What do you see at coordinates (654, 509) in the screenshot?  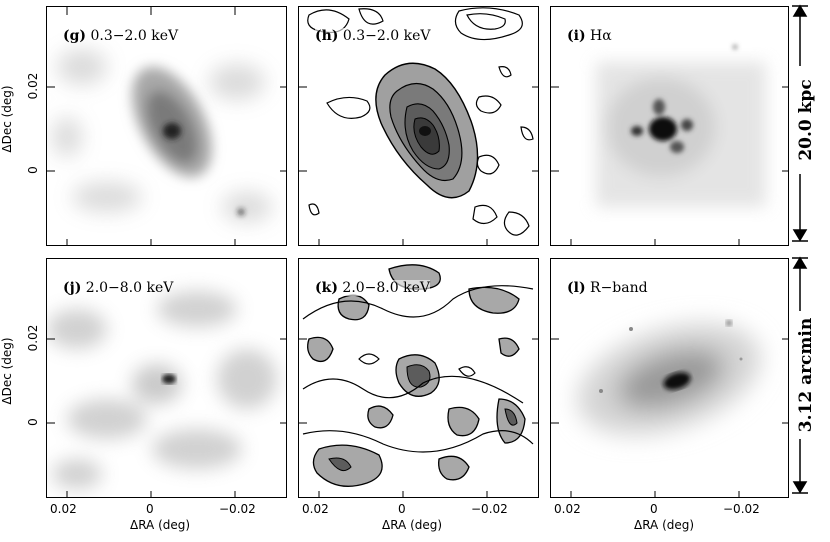 I see `x-tick-right-0: 0` at bounding box center [654, 509].